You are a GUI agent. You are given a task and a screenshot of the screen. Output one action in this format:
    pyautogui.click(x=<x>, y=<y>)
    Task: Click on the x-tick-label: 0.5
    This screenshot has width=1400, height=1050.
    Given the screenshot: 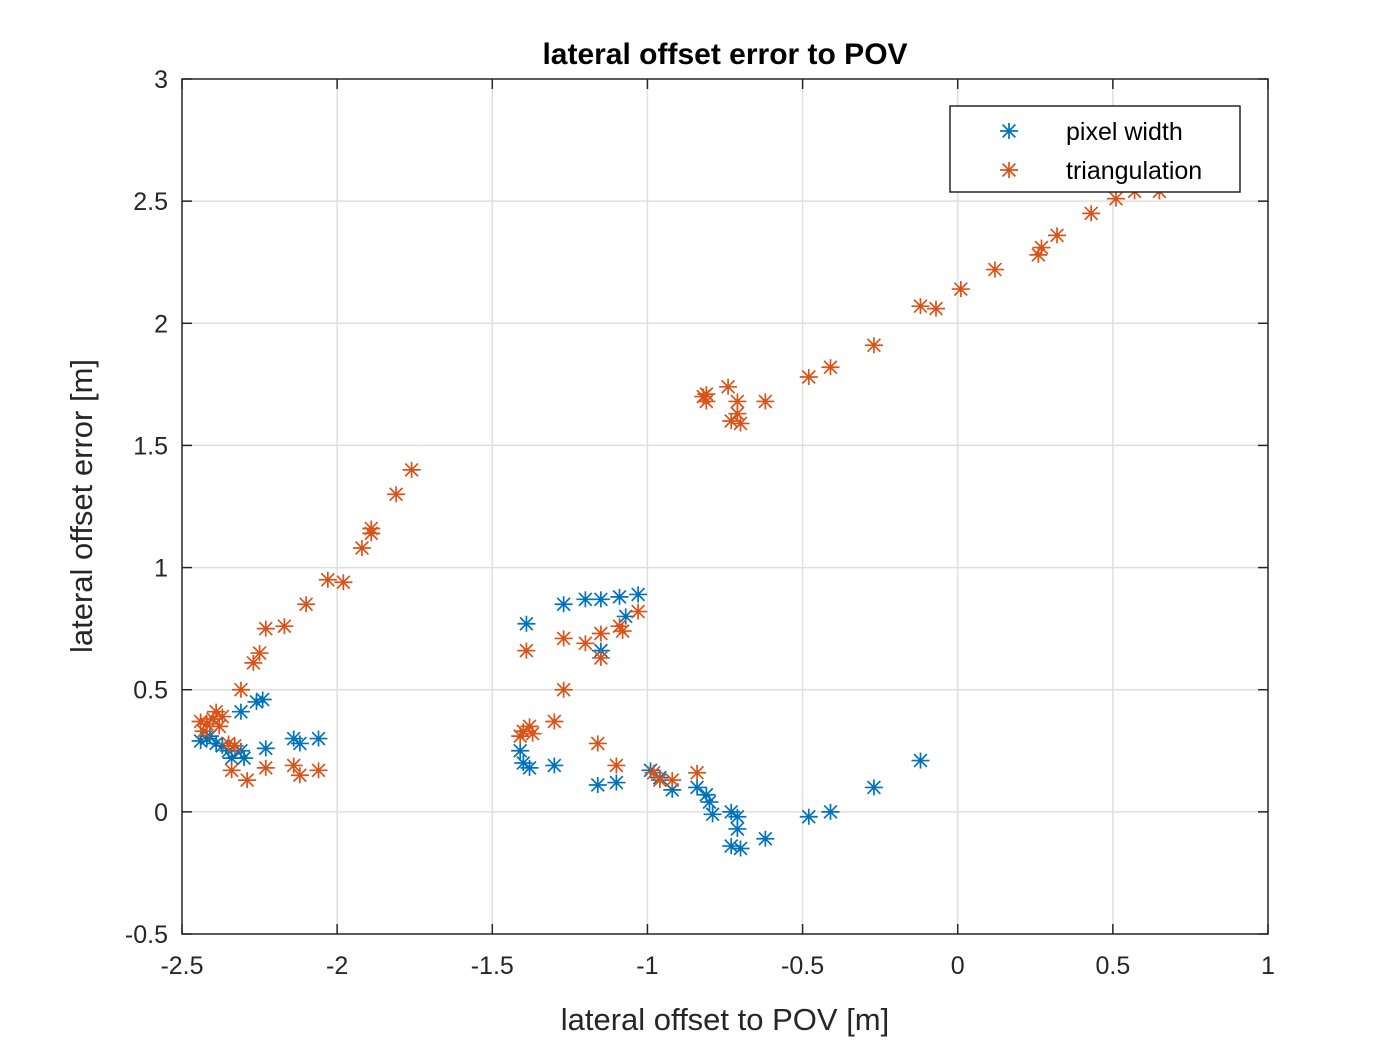 What is the action you would take?
    pyautogui.click(x=1112, y=966)
    